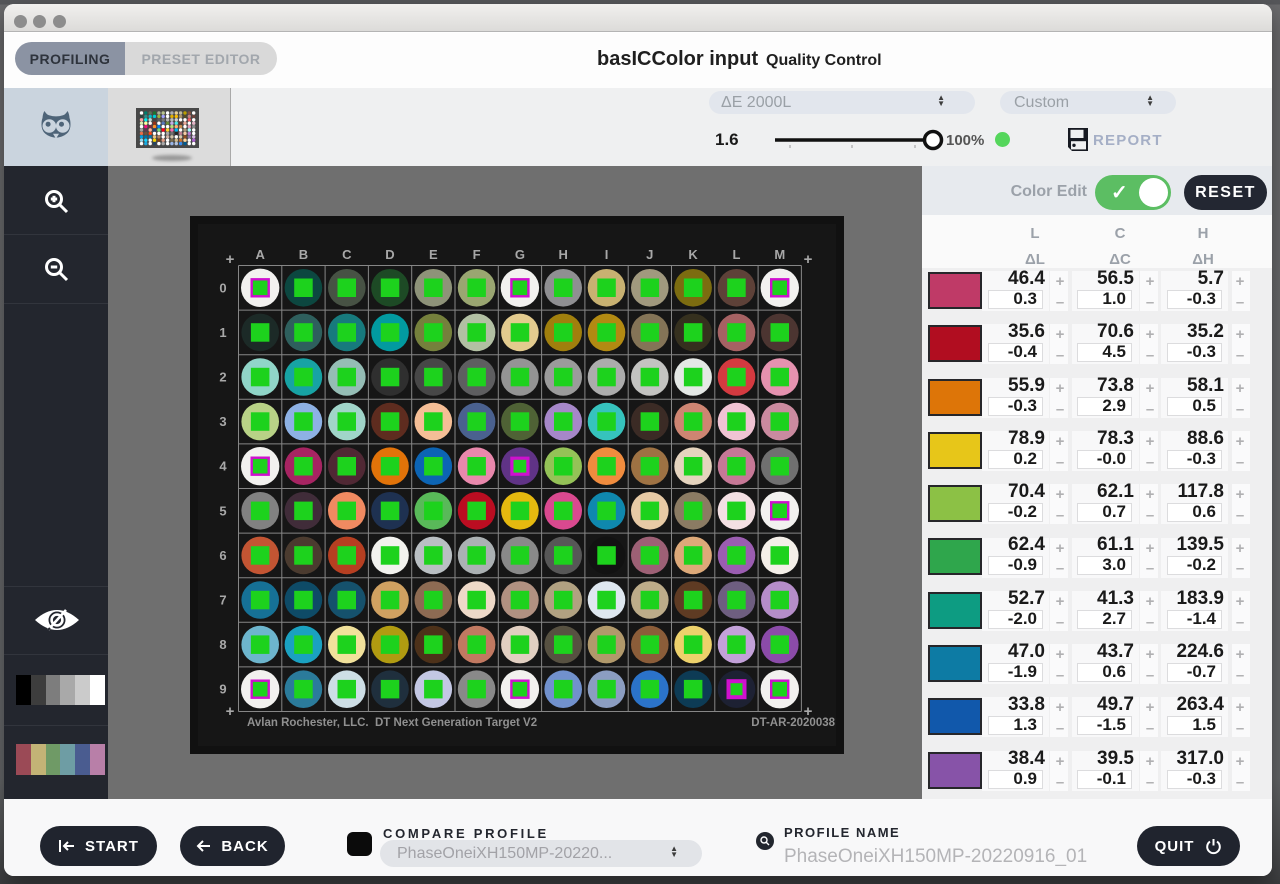 The width and height of the screenshot is (1280, 884). Describe the element at coordinates (737, 254) in the screenshot. I see `svg-text: L` at that location.